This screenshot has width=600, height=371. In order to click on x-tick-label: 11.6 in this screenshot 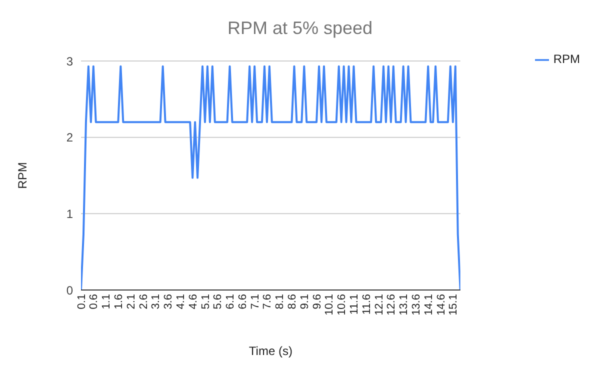, I will do `click(366, 304)`.